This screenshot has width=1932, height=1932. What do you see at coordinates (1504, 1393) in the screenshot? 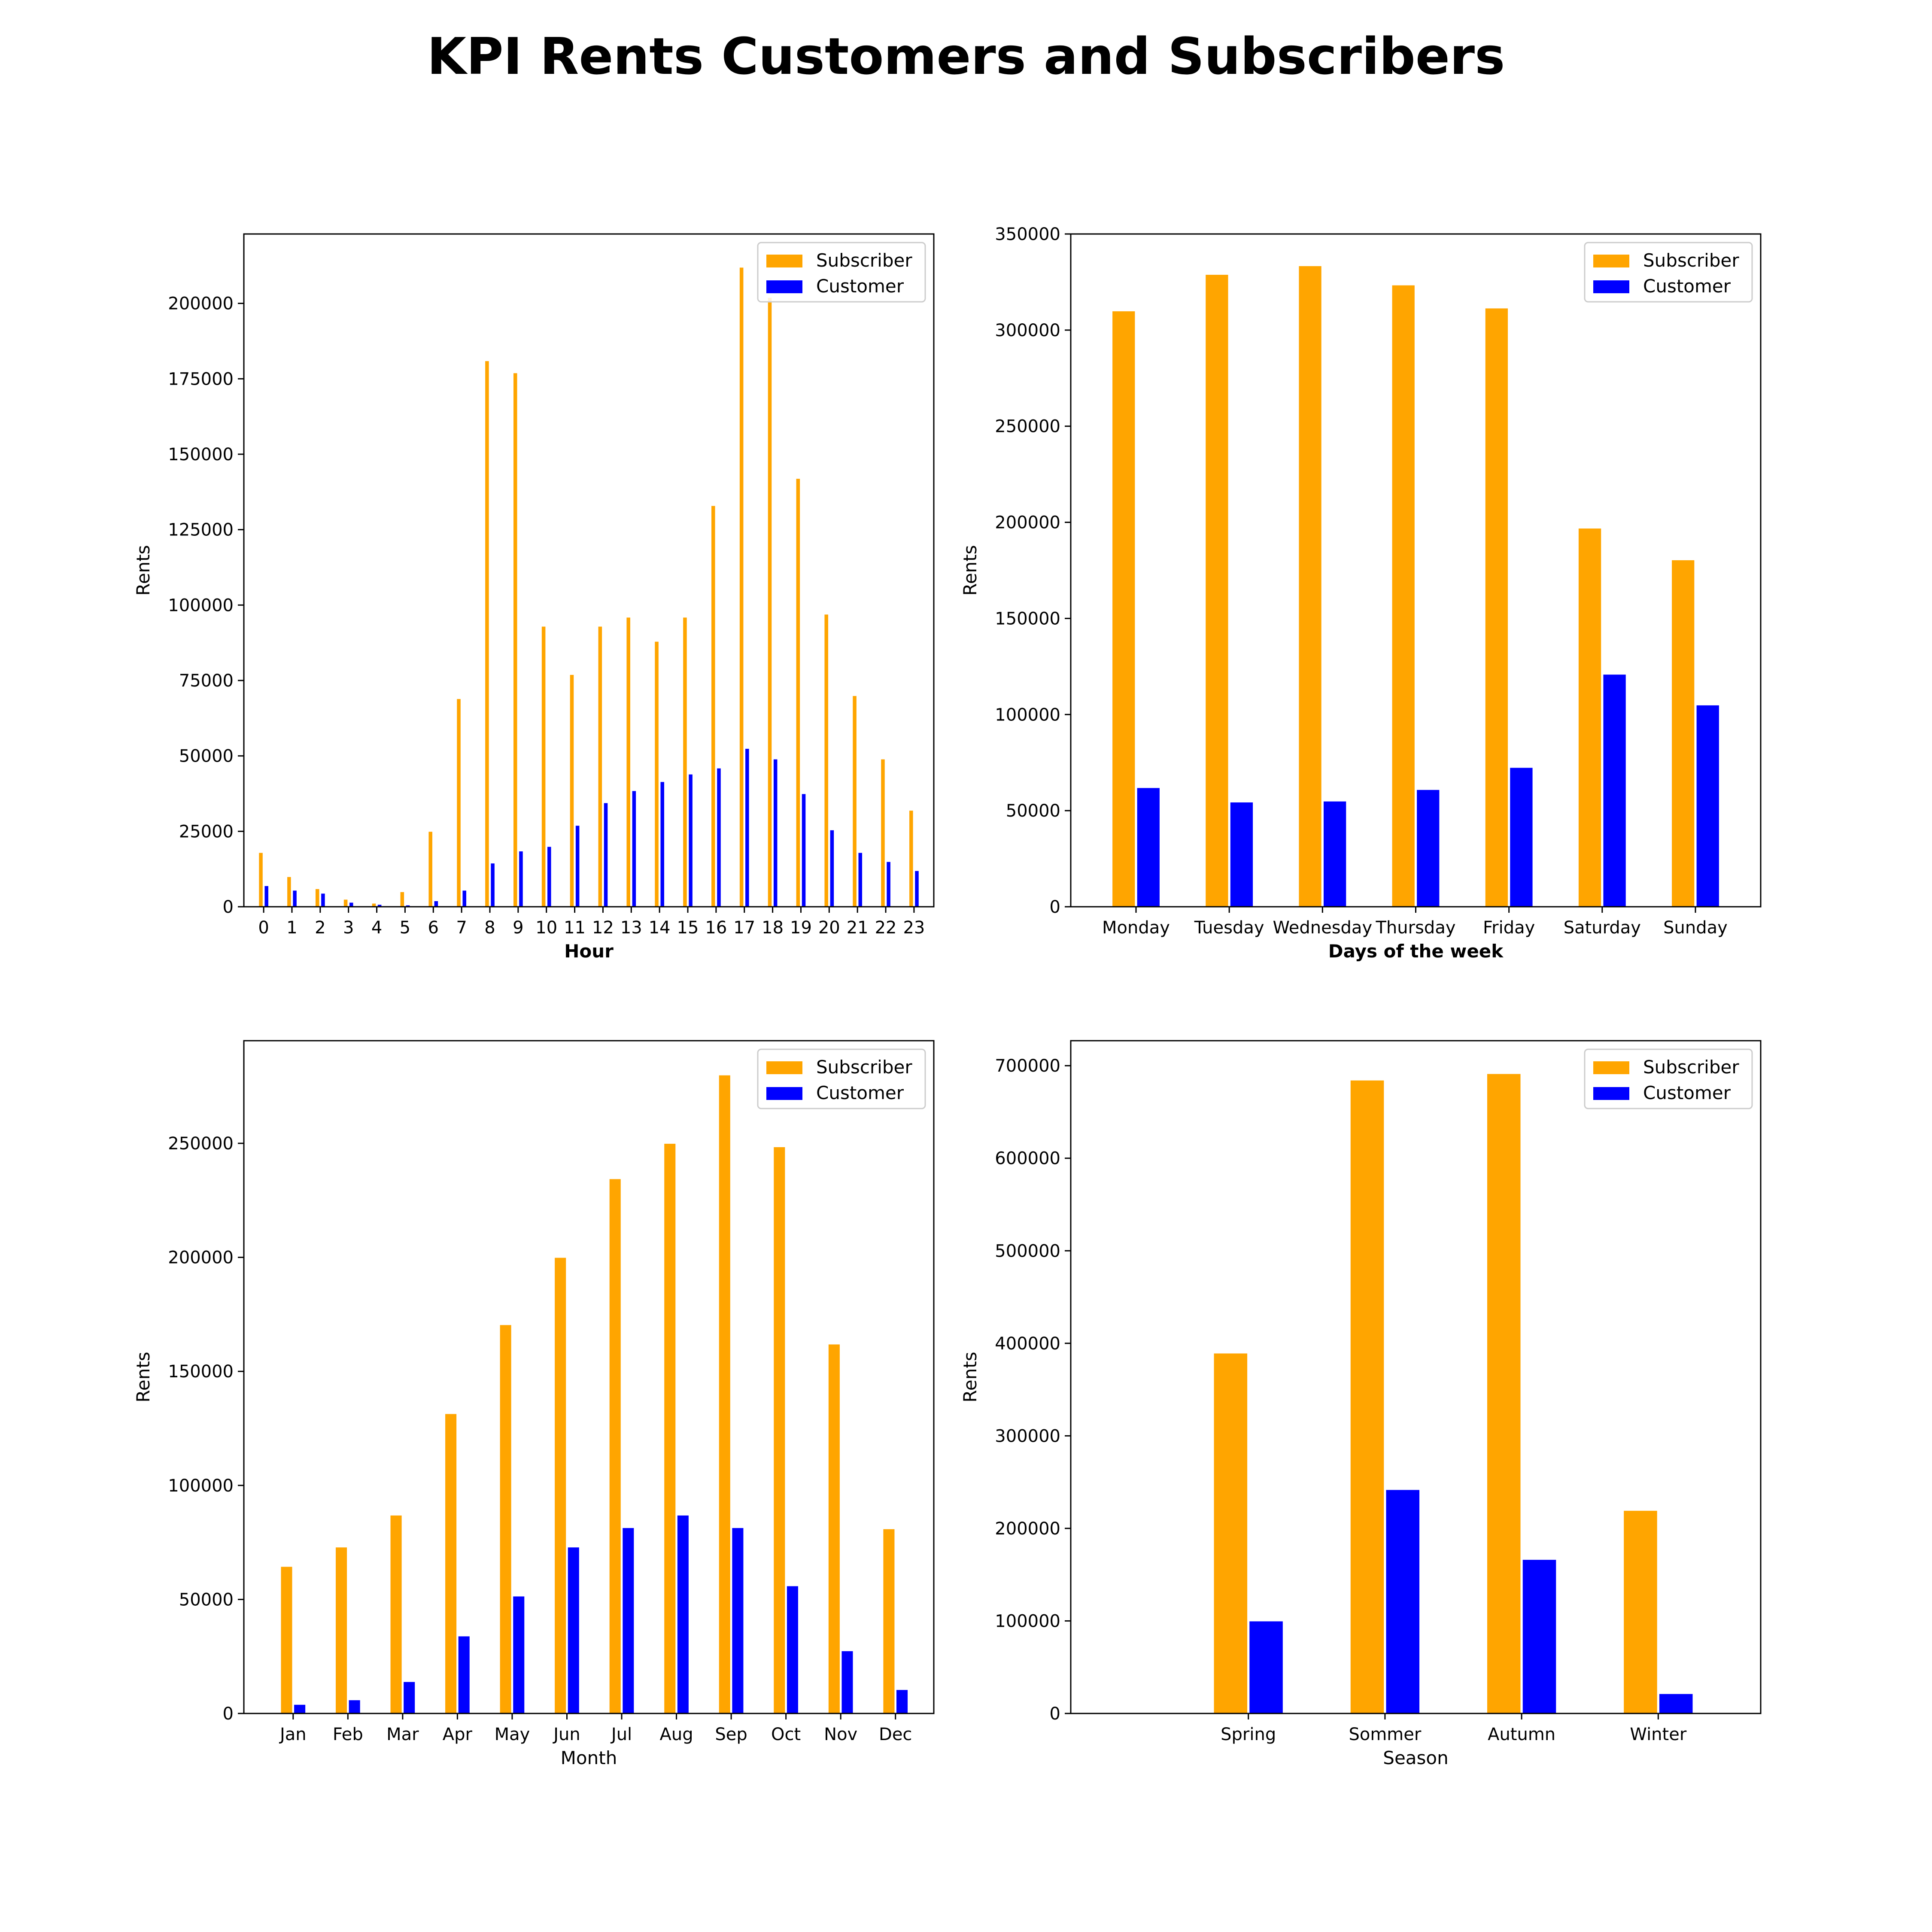
I see `subscriber-bar-autumn` at bounding box center [1504, 1393].